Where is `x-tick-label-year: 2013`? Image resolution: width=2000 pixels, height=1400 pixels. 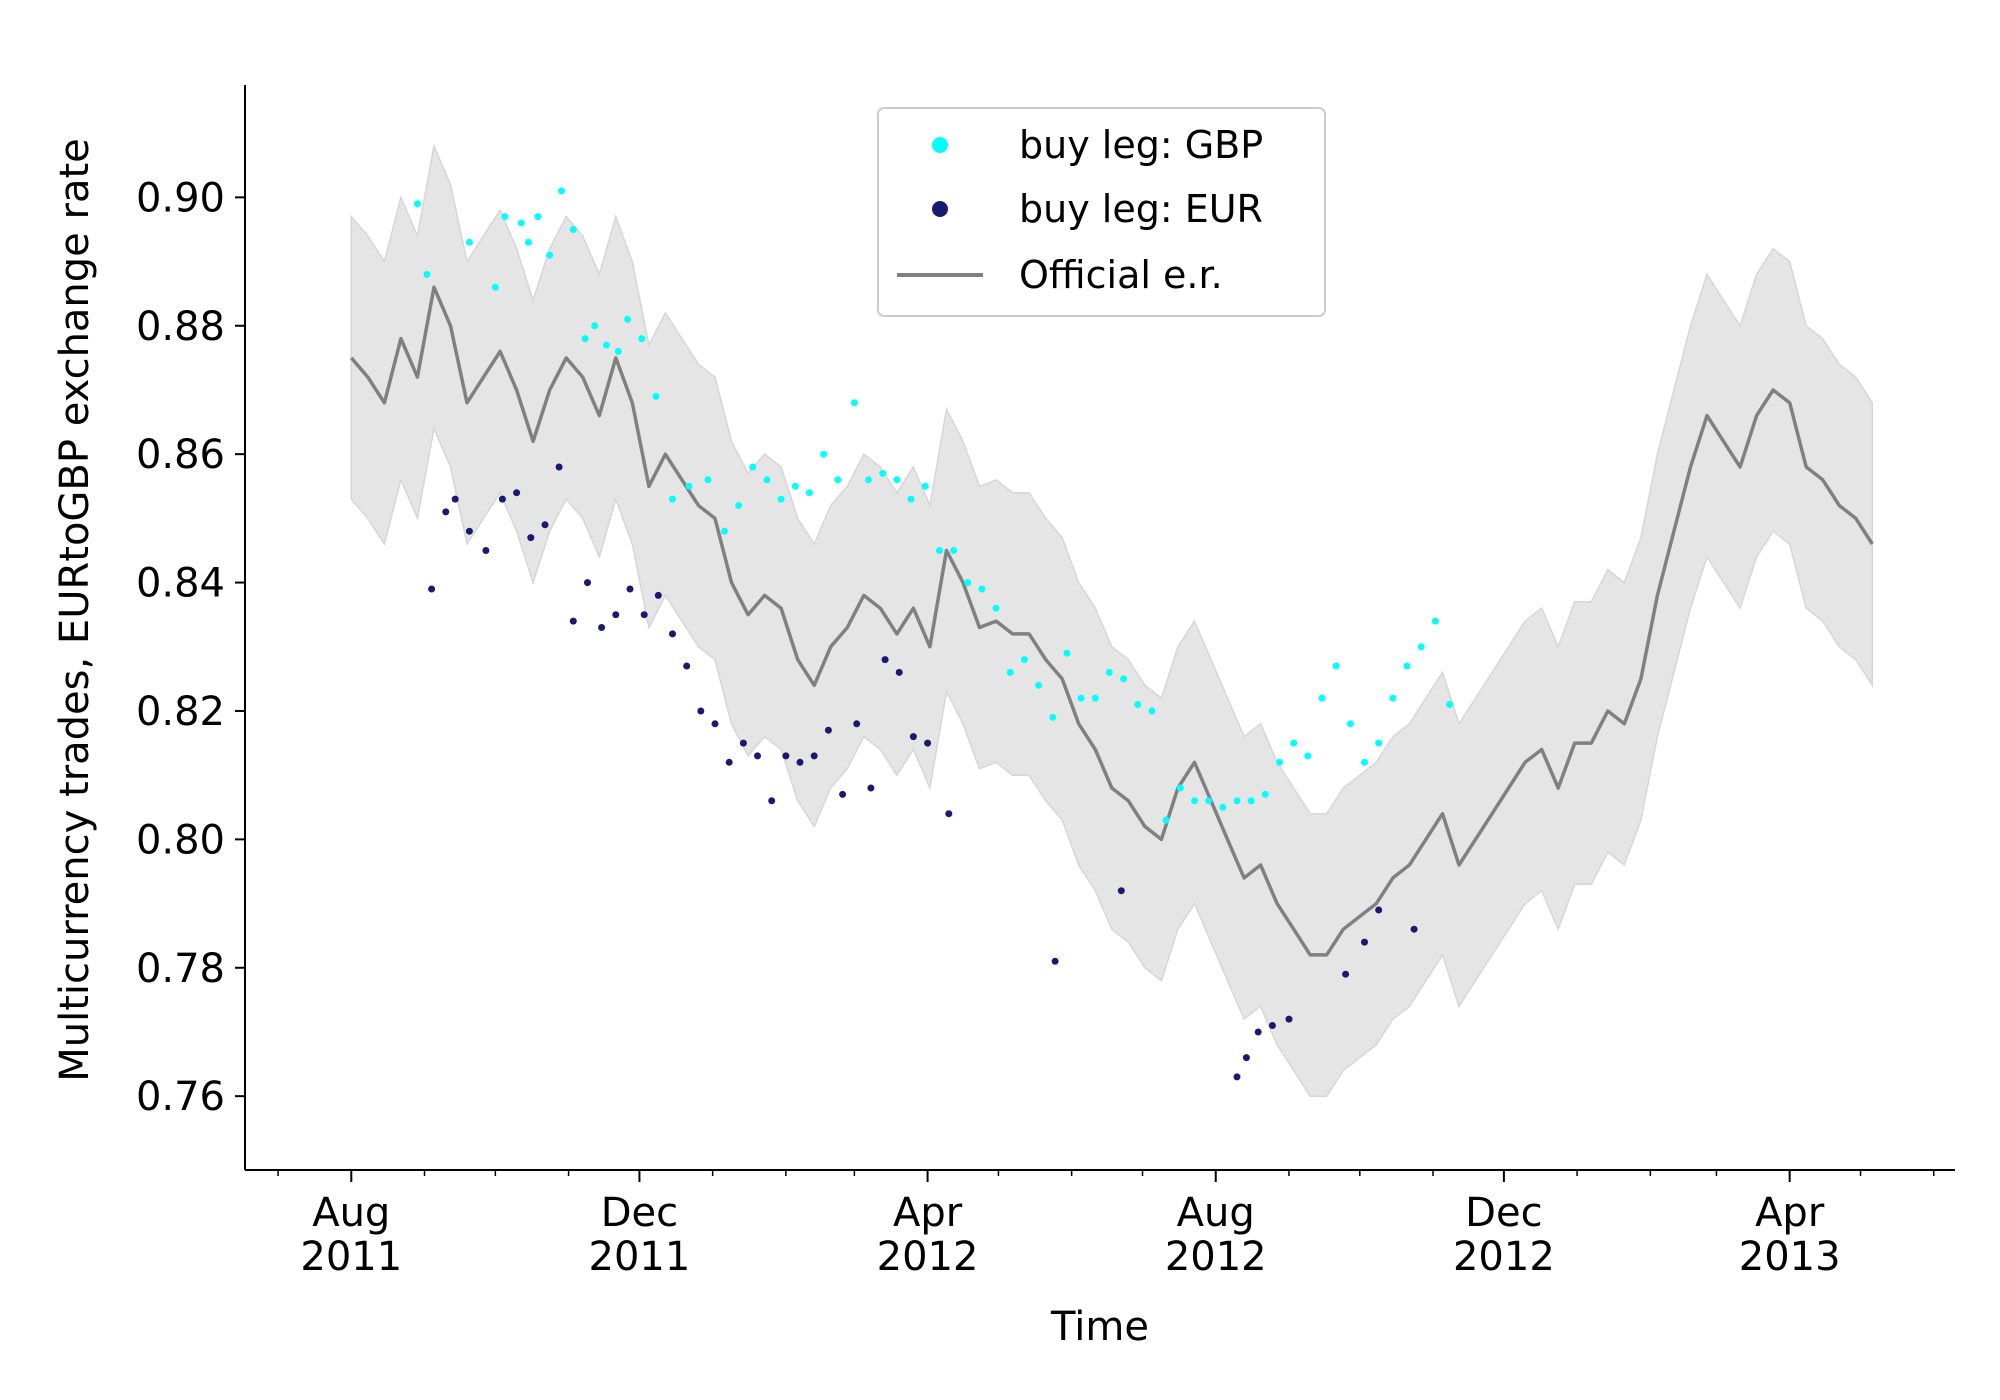 x-tick-label-year: 2013 is located at coordinates (1790, 1257).